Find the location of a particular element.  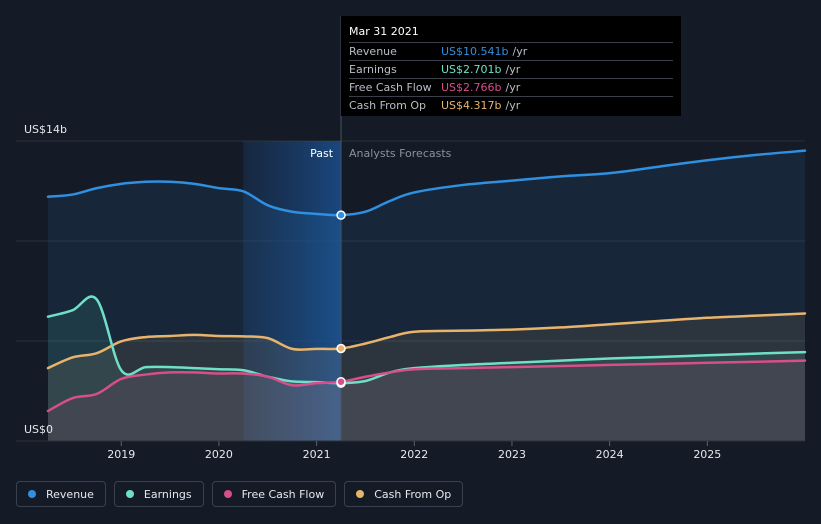

x-tick-label: 2019 is located at coordinates (121, 454).